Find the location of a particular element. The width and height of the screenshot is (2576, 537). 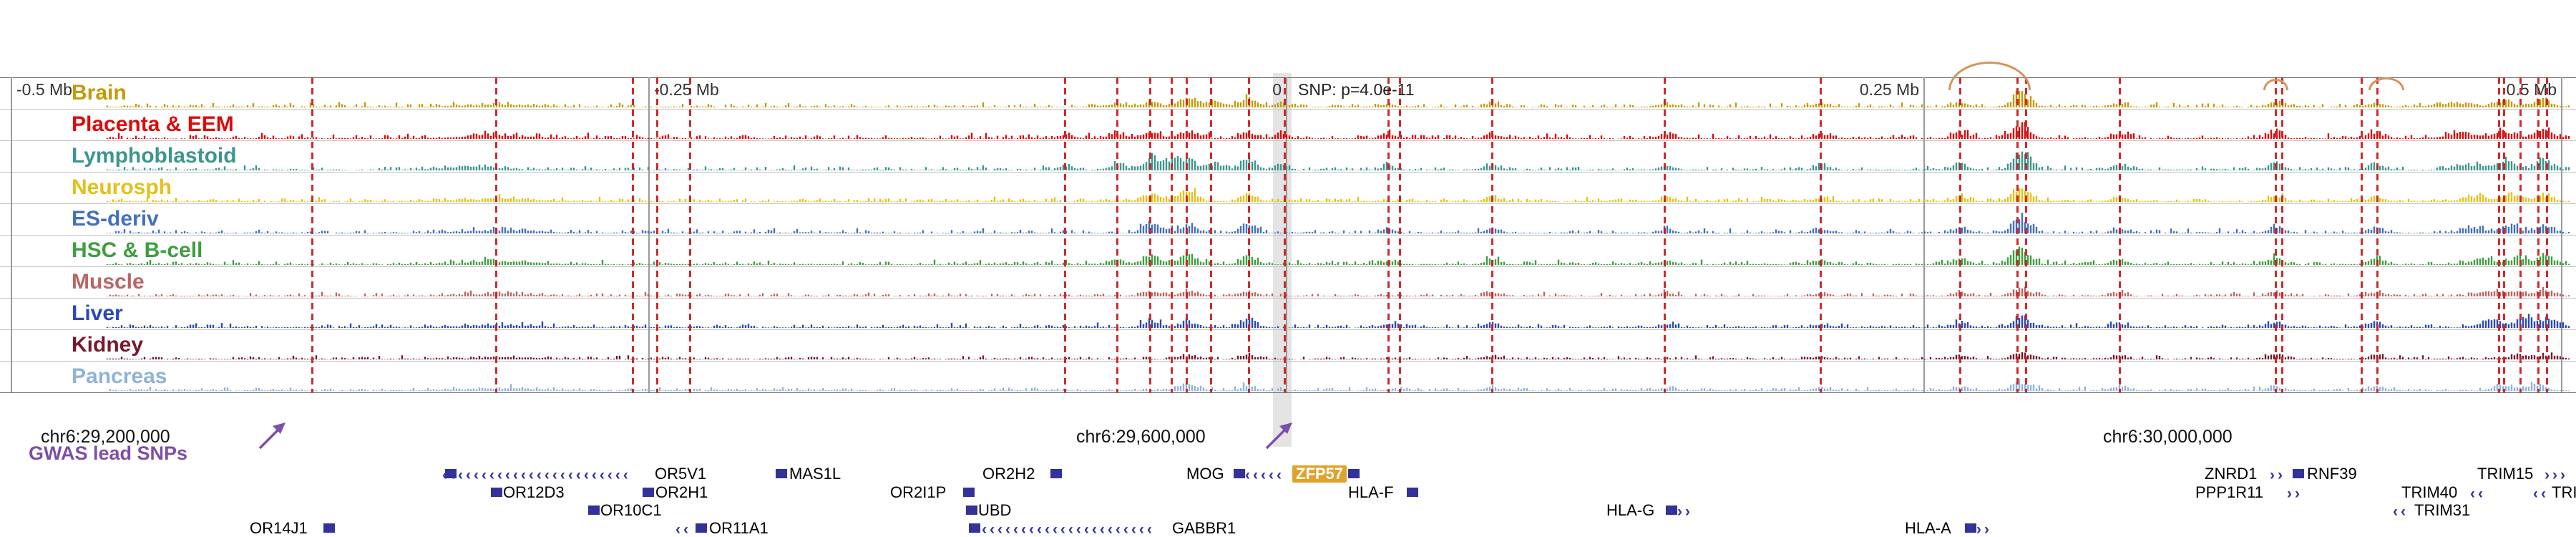

track-row-pancreas: Pancreas is located at coordinates (1288, 376).